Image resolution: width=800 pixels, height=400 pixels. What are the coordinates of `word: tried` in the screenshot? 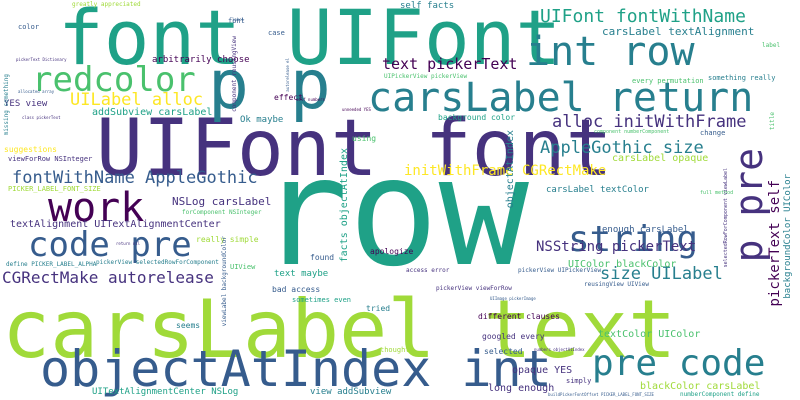 It's located at (378, 308).